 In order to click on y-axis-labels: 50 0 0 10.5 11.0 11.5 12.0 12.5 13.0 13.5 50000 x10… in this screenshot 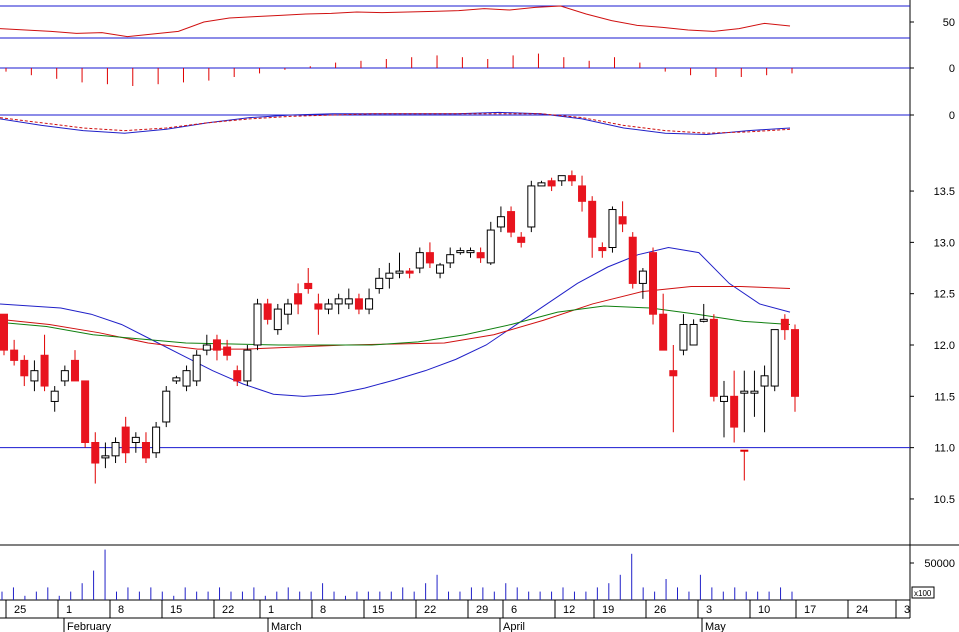, I will do `click(932, 308)`.